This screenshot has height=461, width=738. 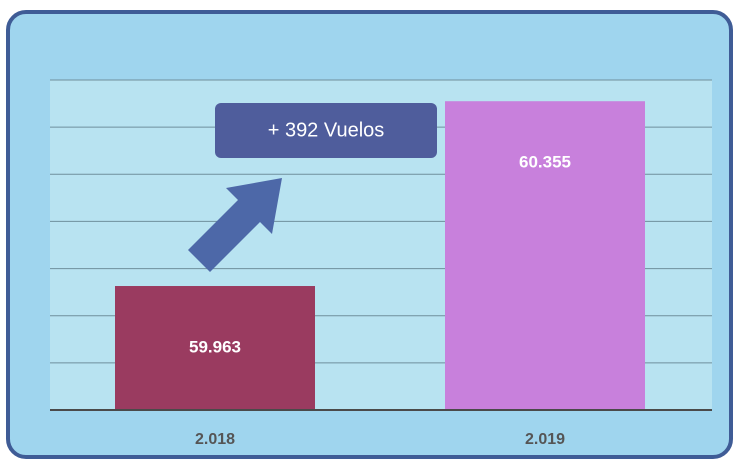 I want to click on bar, so click(x=215, y=348).